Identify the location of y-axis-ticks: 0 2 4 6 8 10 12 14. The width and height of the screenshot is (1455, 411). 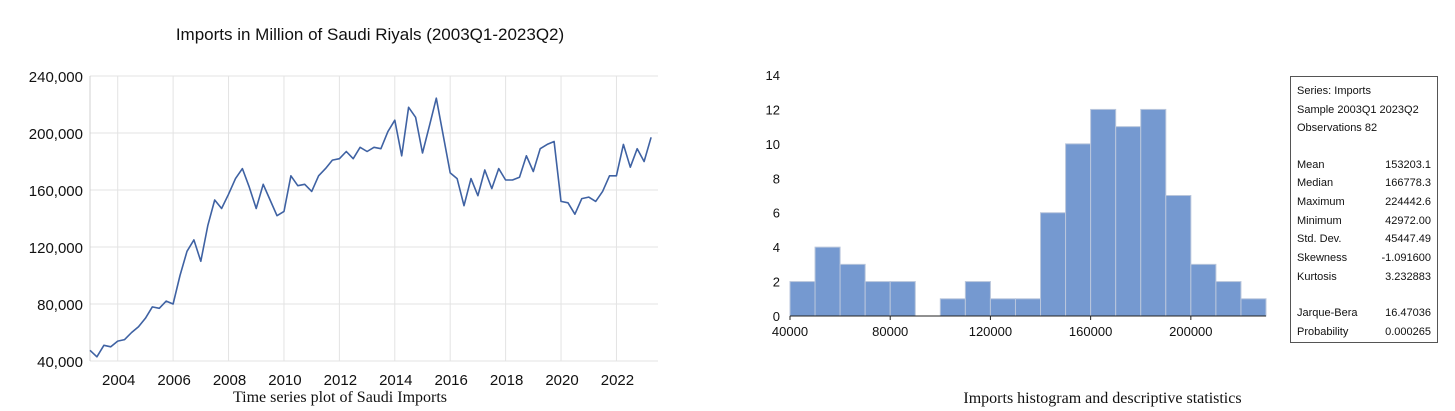
(773, 196).